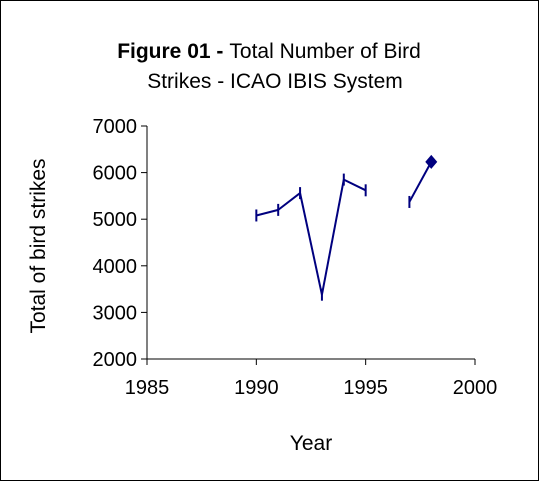 The width and height of the screenshot is (539, 481). Describe the element at coordinates (346, 227) in the screenshot. I see `series-layer` at that location.